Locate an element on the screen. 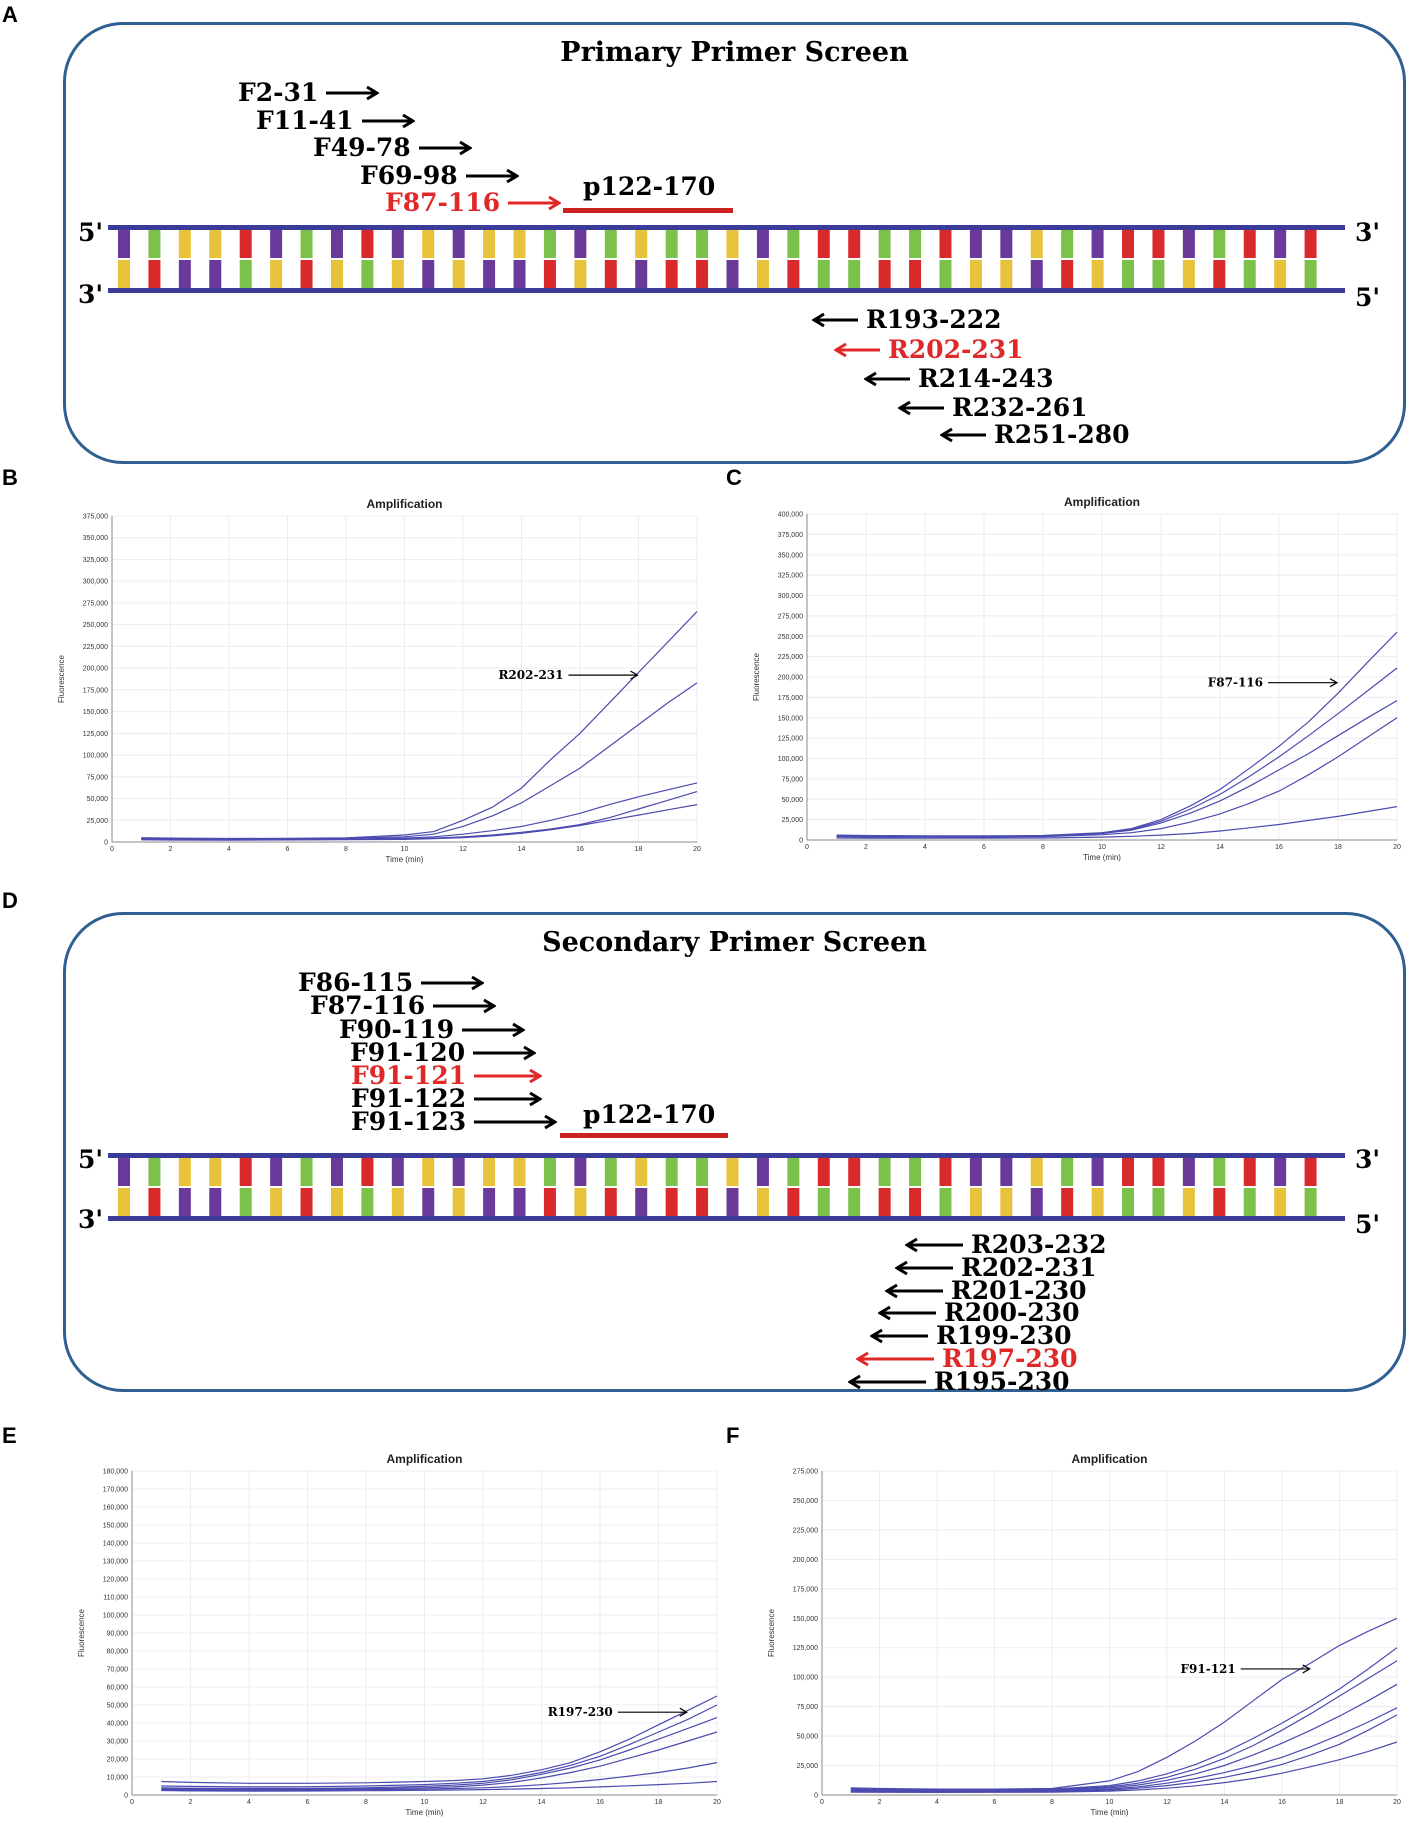 This screenshot has height=1823, width=1408. primer-label: F2-31 is located at coordinates (278, 92).